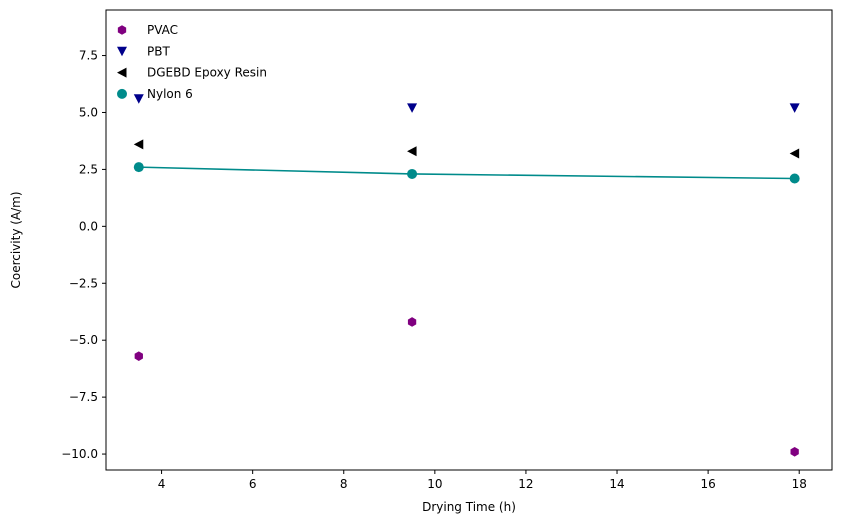 The height and width of the screenshot is (525, 866). Describe the element at coordinates (88, 169) in the screenshot. I see `y-tick-label: 2.5` at that location.